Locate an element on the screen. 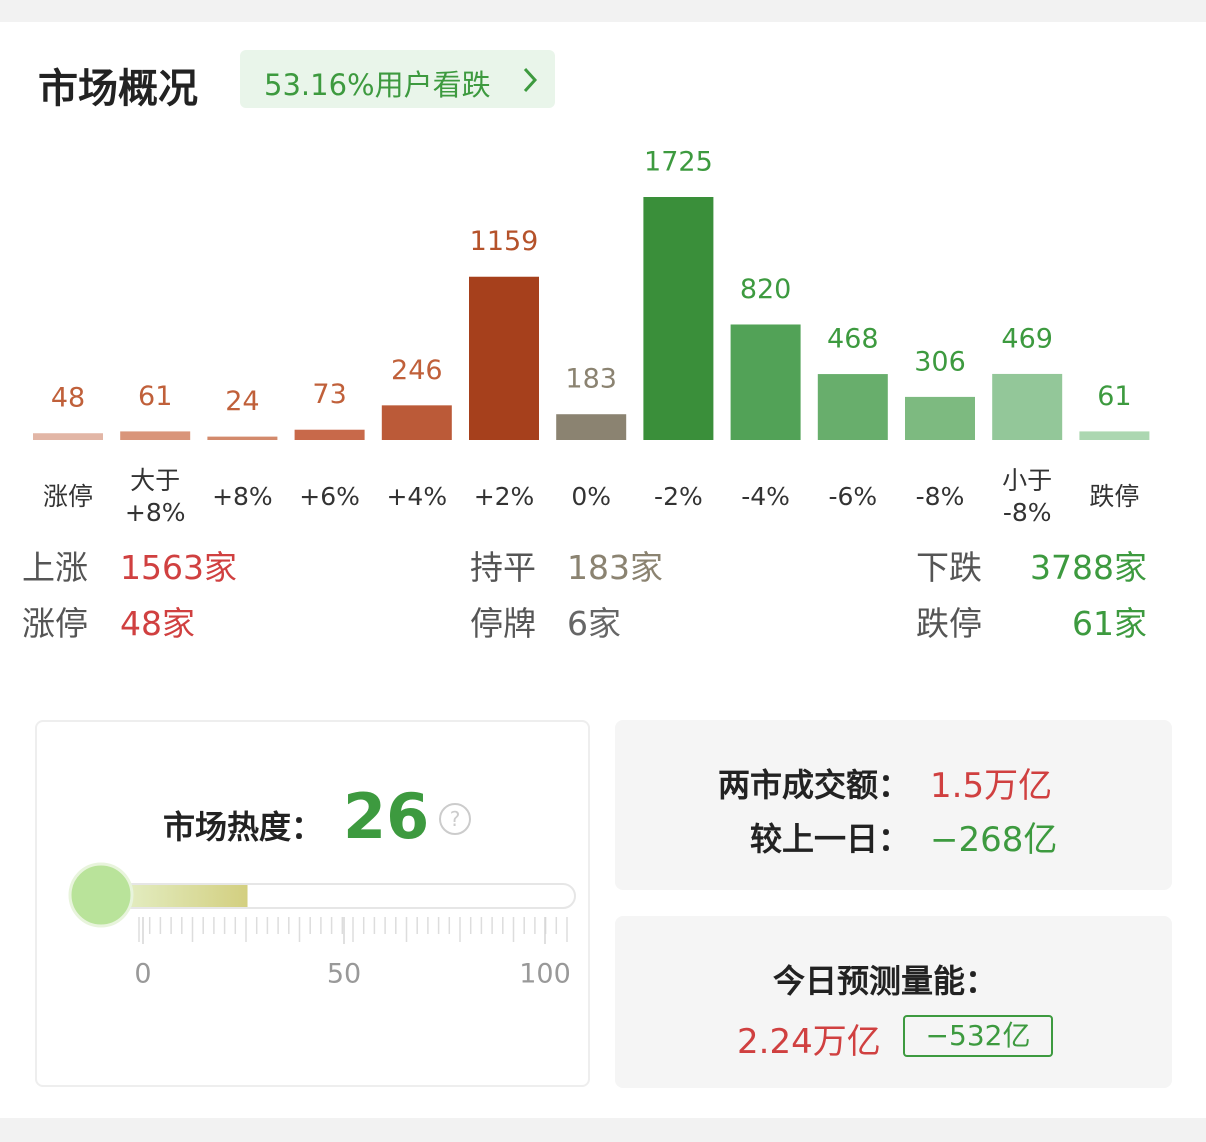 This screenshot has width=1206, height=1142. heat-panel: 市场热度： 26 ? 0 50 100 is located at coordinates (312, 903).